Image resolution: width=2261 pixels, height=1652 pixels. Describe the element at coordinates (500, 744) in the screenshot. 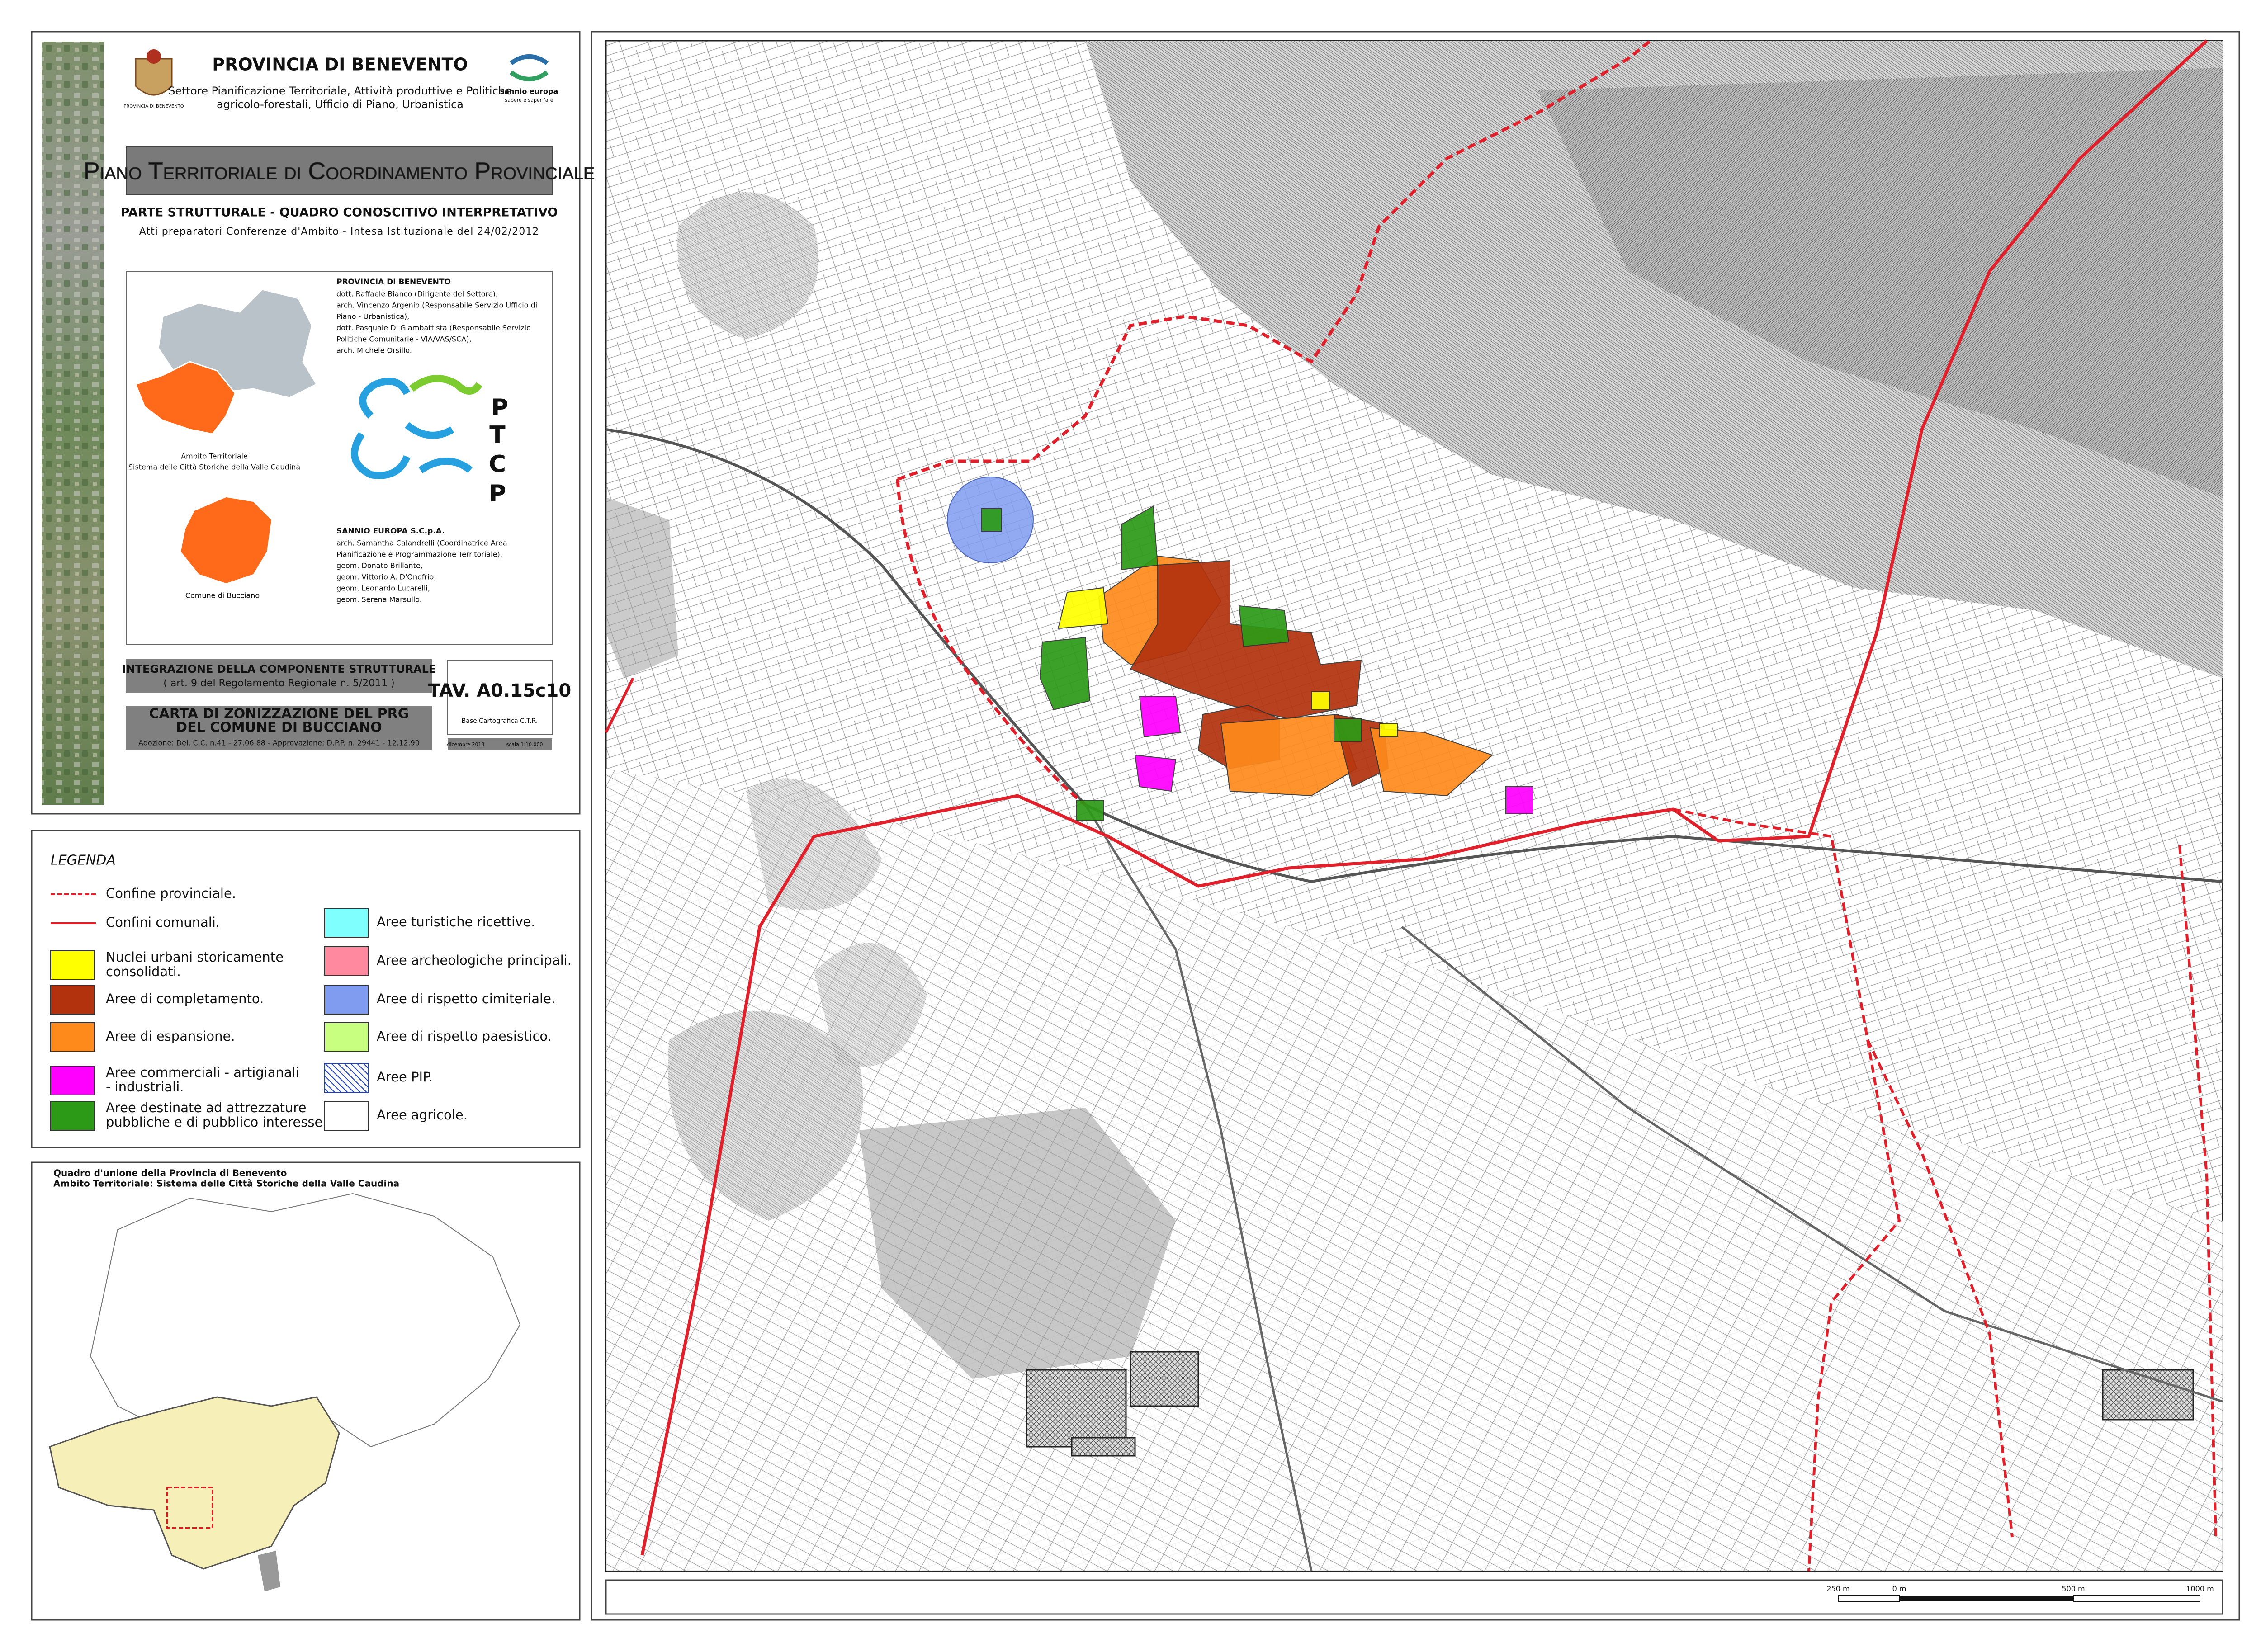

I see `date-strip` at that location.